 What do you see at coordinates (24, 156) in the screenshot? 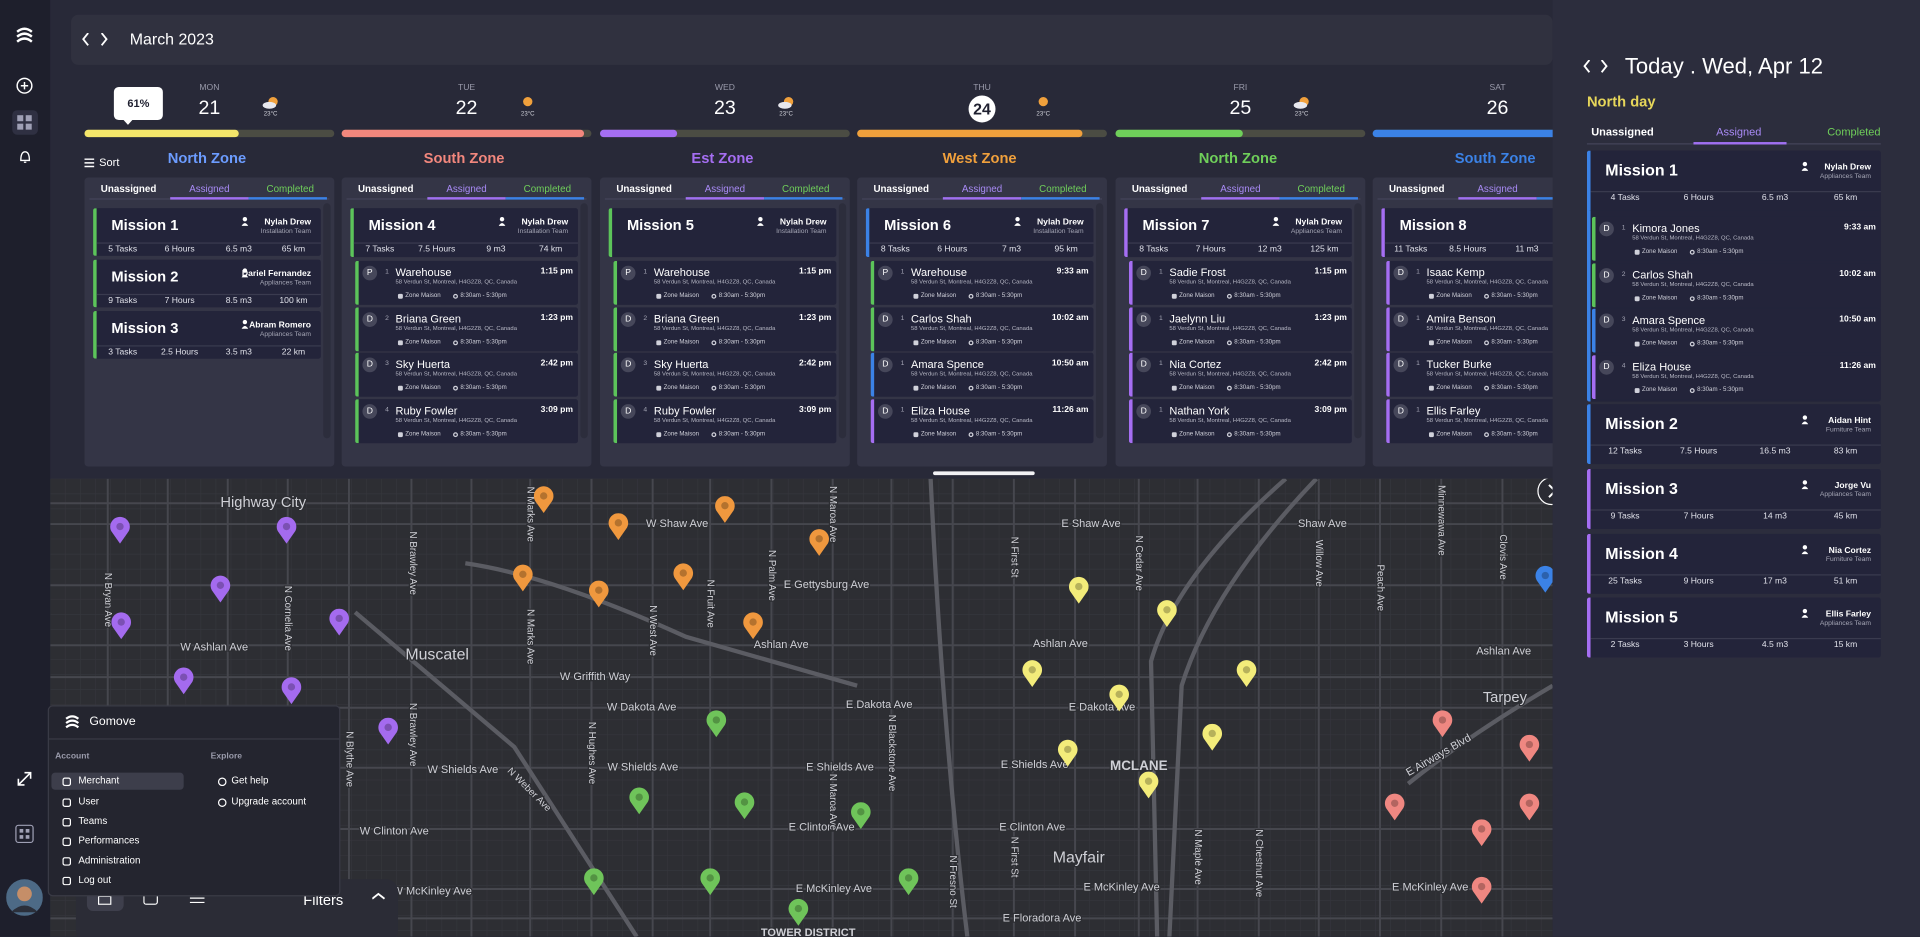
I see `bell-icon` at bounding box center [24, 156].